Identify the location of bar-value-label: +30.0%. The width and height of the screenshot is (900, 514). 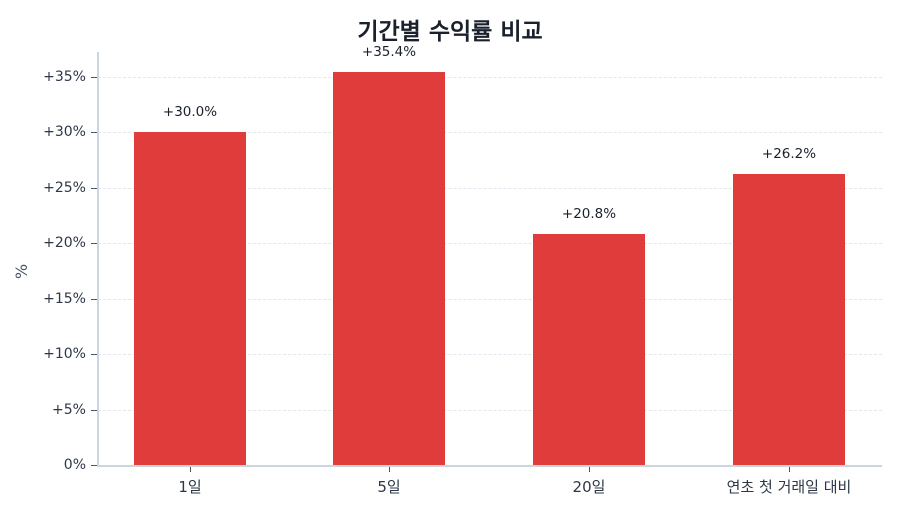
(190, 112).